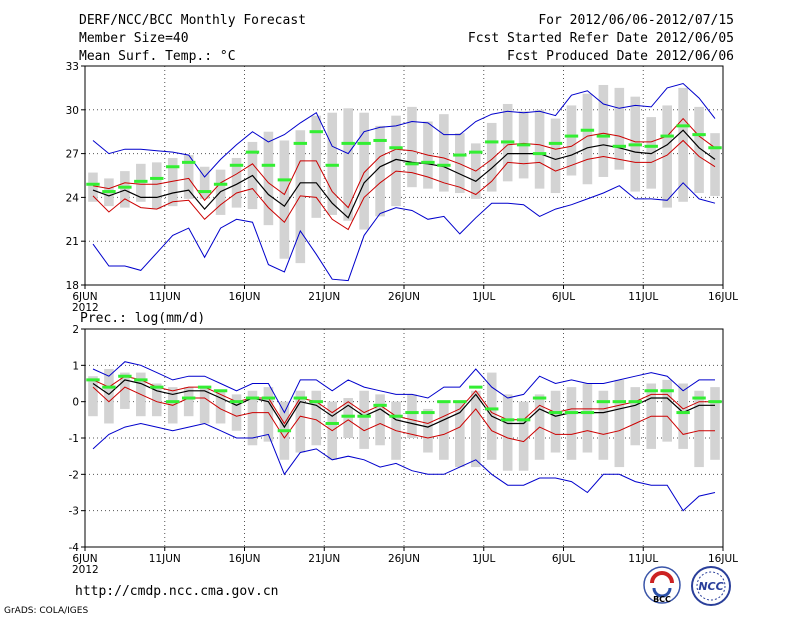 Image resolution: width=800 pixels, height=618 pixels. Describe the element at coordinates (74, 512) in the screenshot. I see `y-tick-label: -3` at that location.